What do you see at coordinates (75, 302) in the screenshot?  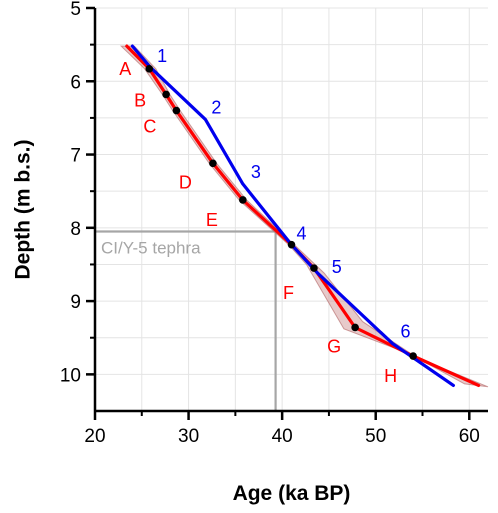 I see `y-tick-label: 9` at bounding box center [75, 302].